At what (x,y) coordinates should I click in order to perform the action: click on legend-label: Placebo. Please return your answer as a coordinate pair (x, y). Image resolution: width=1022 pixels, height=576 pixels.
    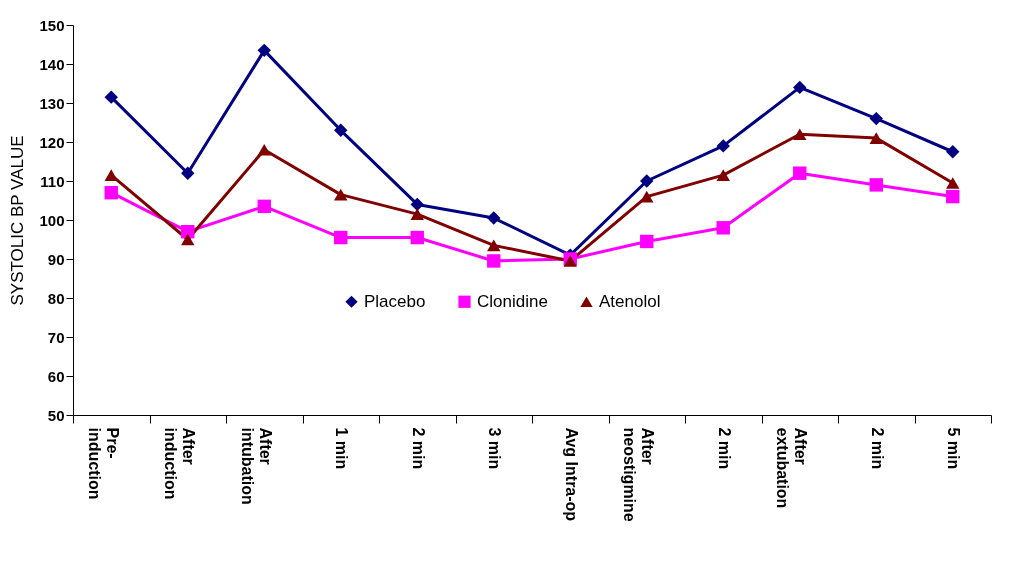
    Looking at the image, I should click on (395, 301).